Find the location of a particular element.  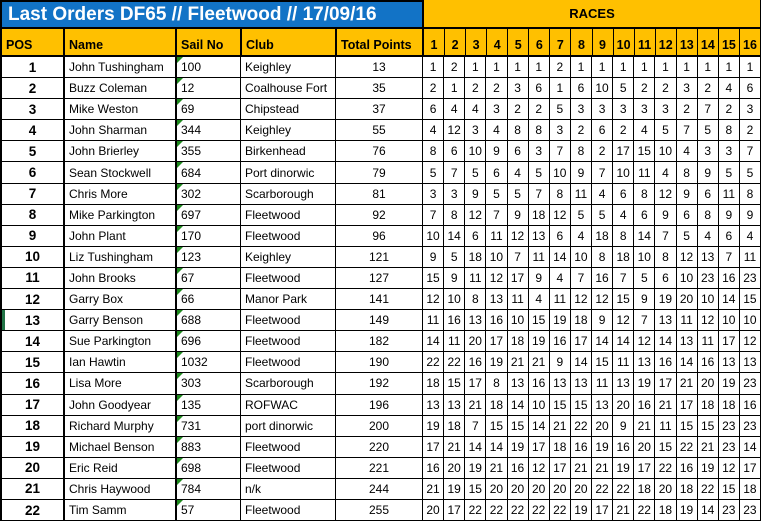

cell-race-1: 17 is located at coordinates (434, 446).